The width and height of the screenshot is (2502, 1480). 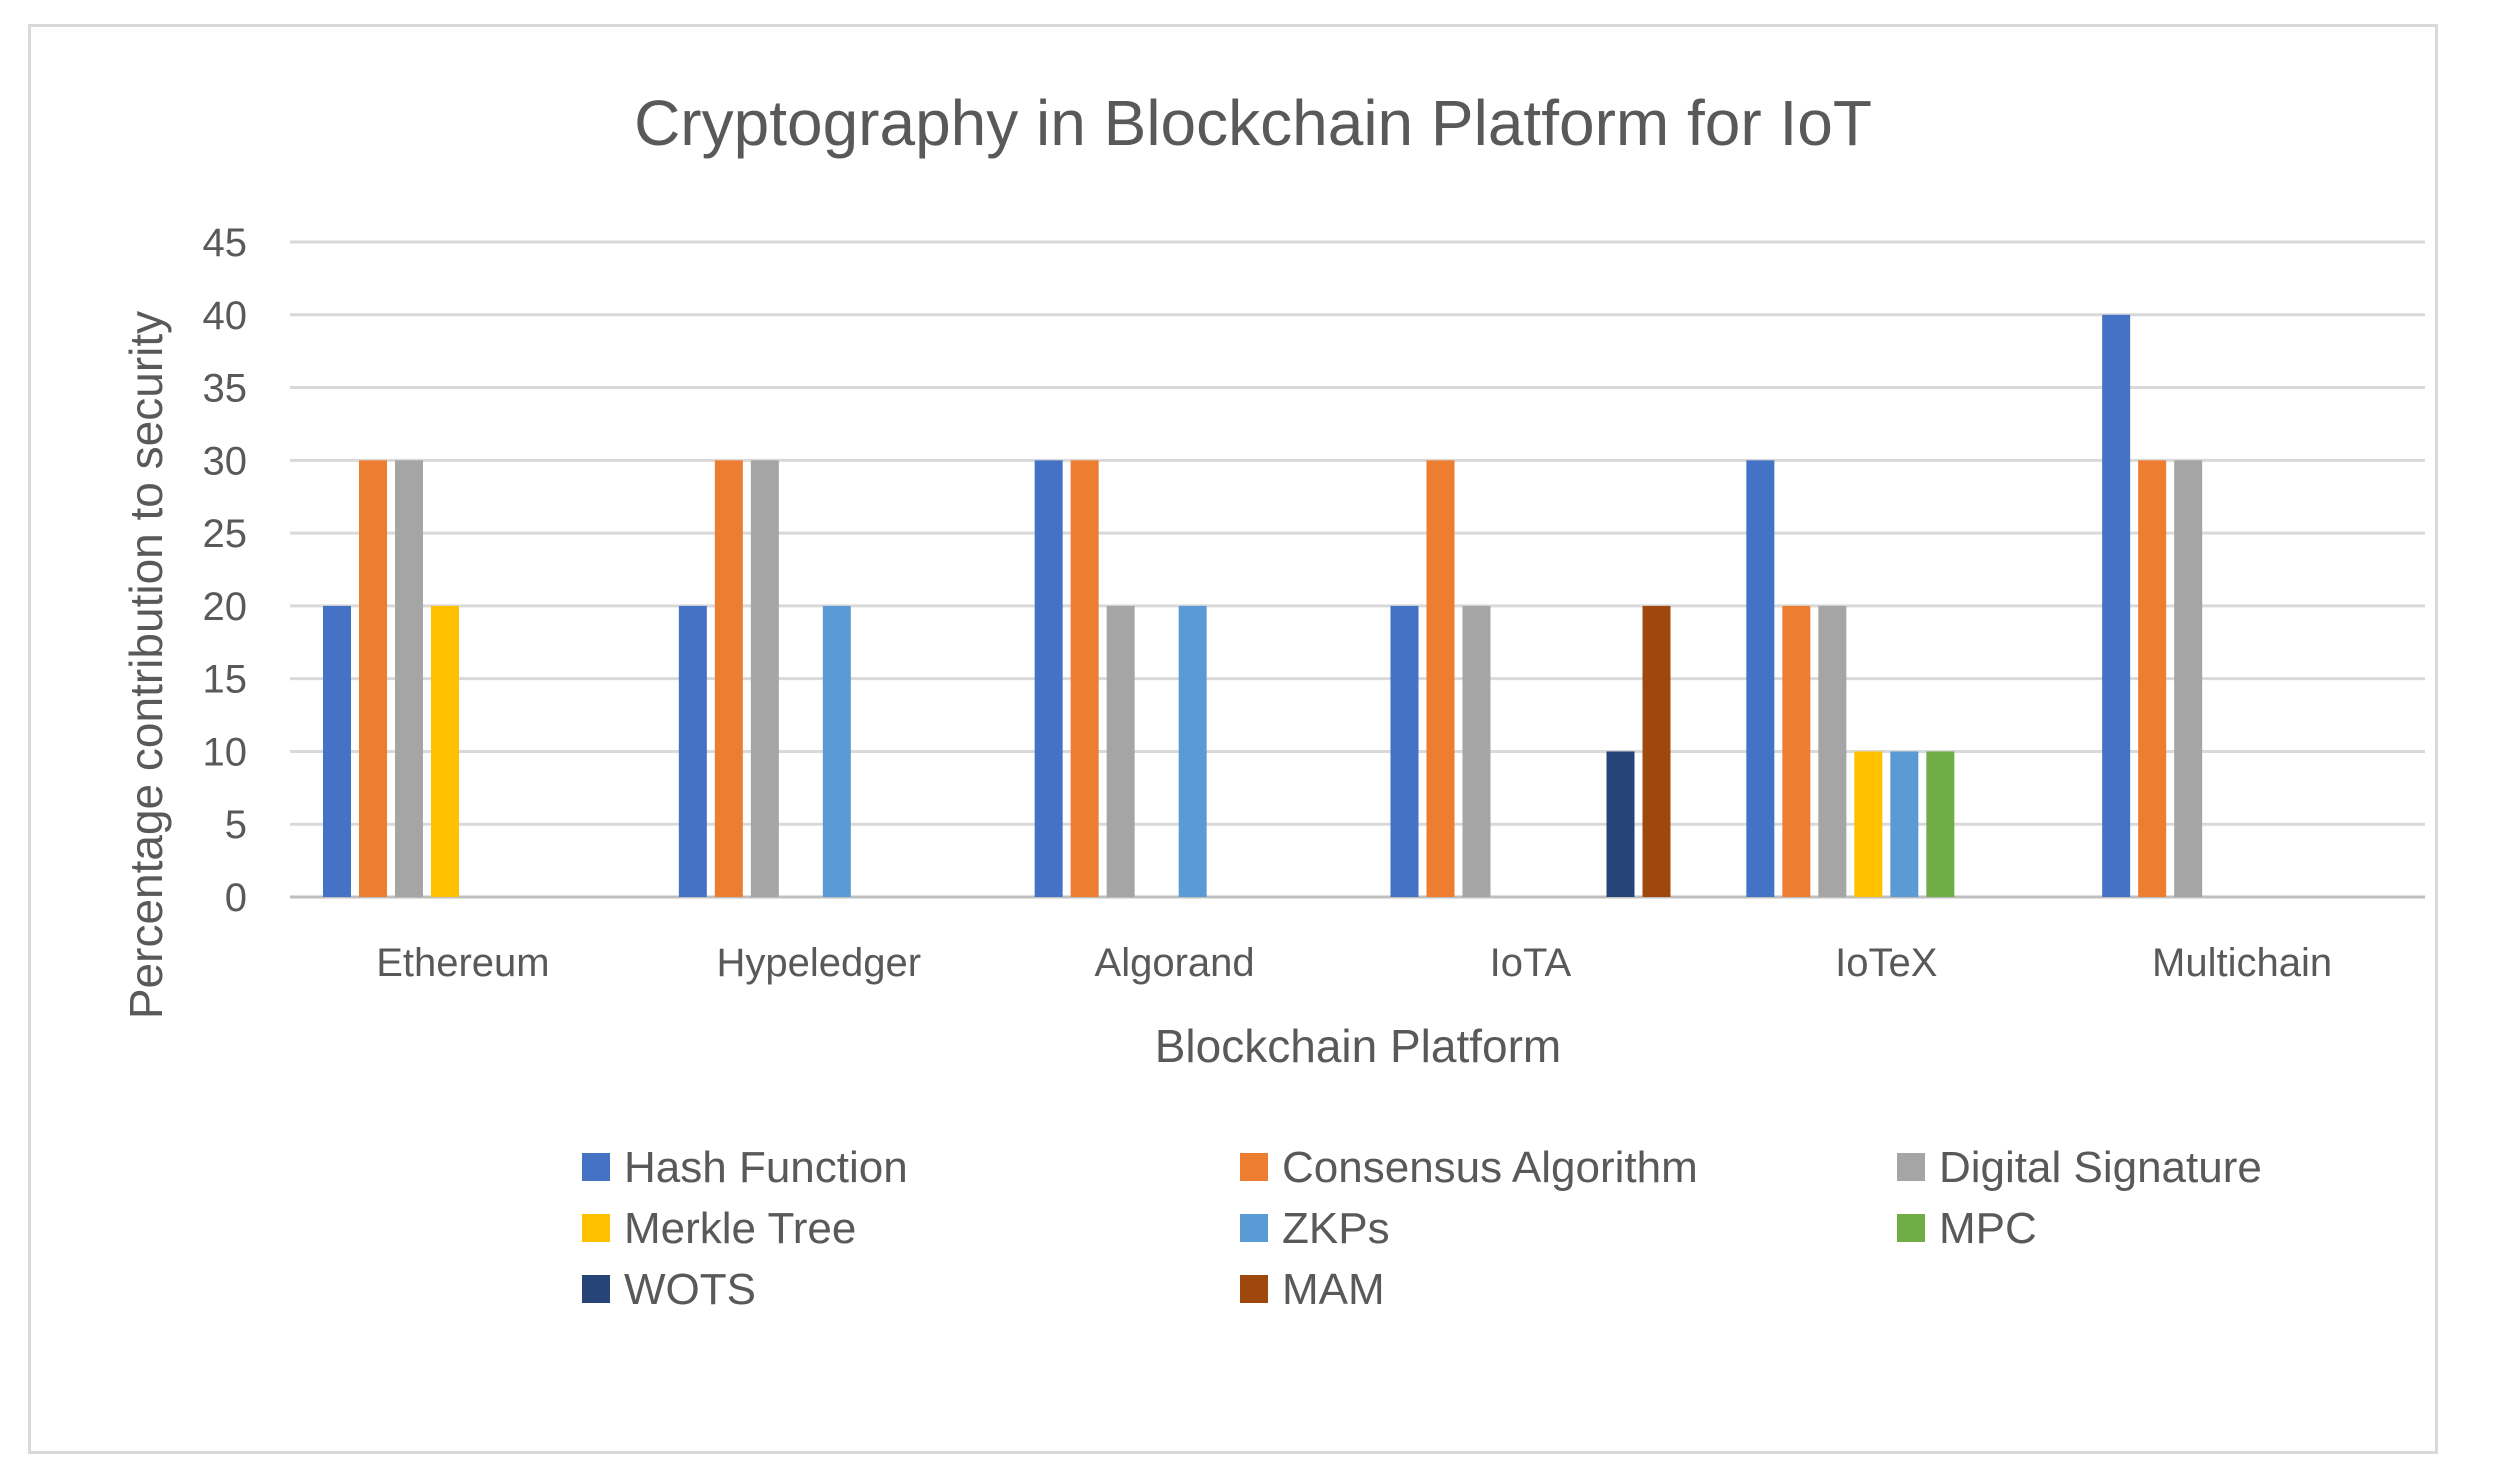 What do you see at coordinates (1404, 751) in the screenshot?
I see `bar-hash-function-iota` at bounding box center [1404, 751].